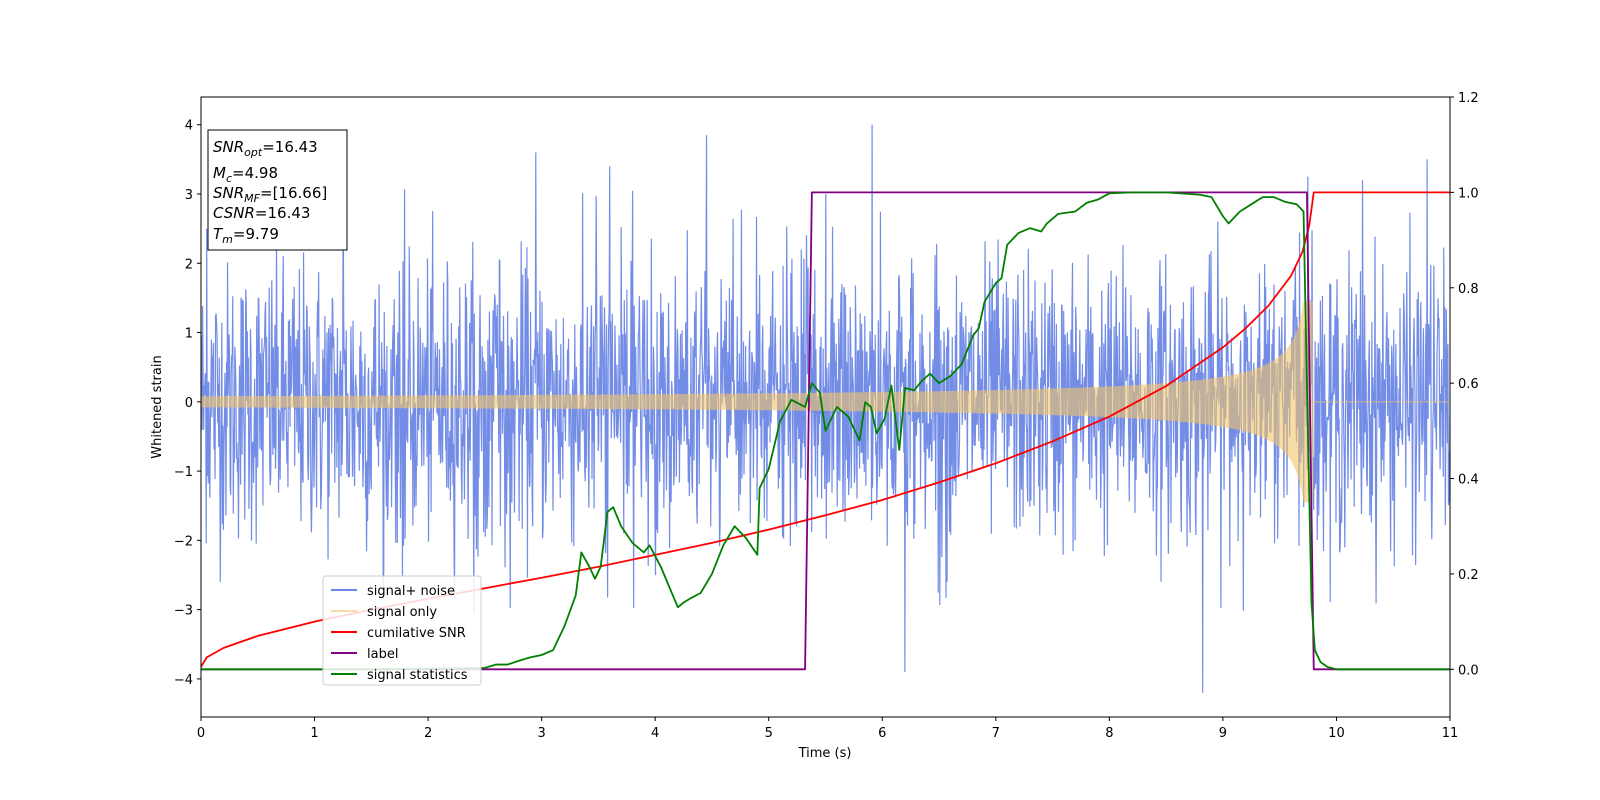 This screenshot has height=800, width=1600. What do you see at coordinates (411, 591) in the screenshot?
I see `legend-label: signal+ noise` at bounding box center [411, 591].